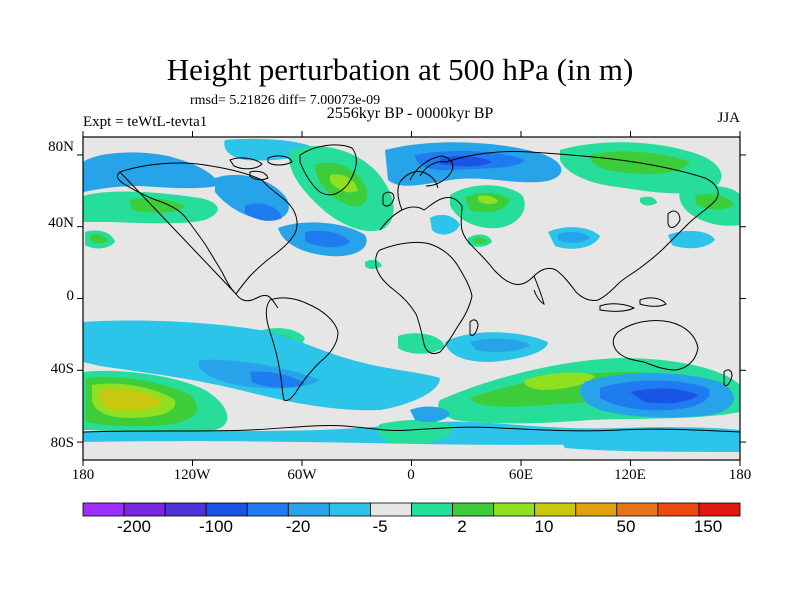  What do you see at coordinates (626, 526) in the screenshot?
I see `colorbar-label: 50` at bounding box center [626, 526].